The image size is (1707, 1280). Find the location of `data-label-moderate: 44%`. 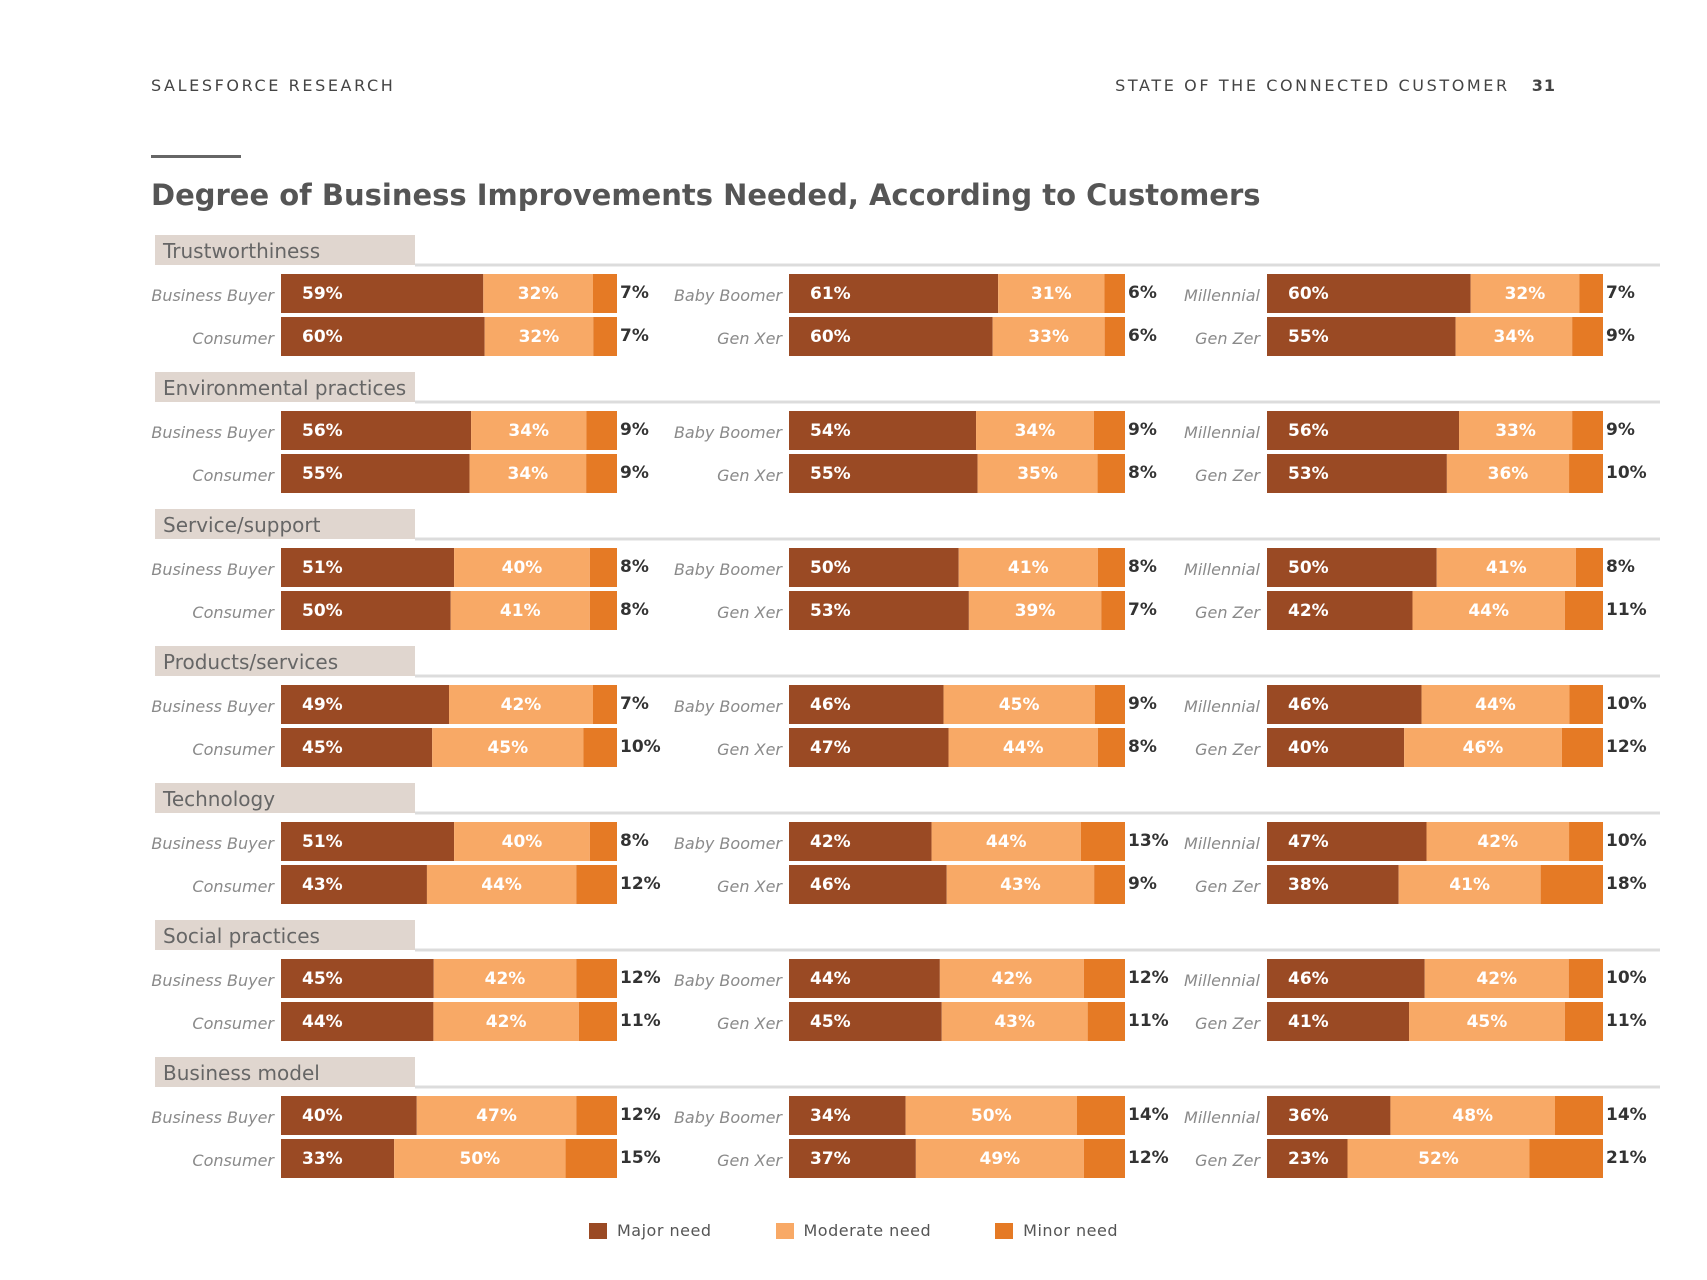

data-label-moderate: 44% is located at coordinates (1023, 748).